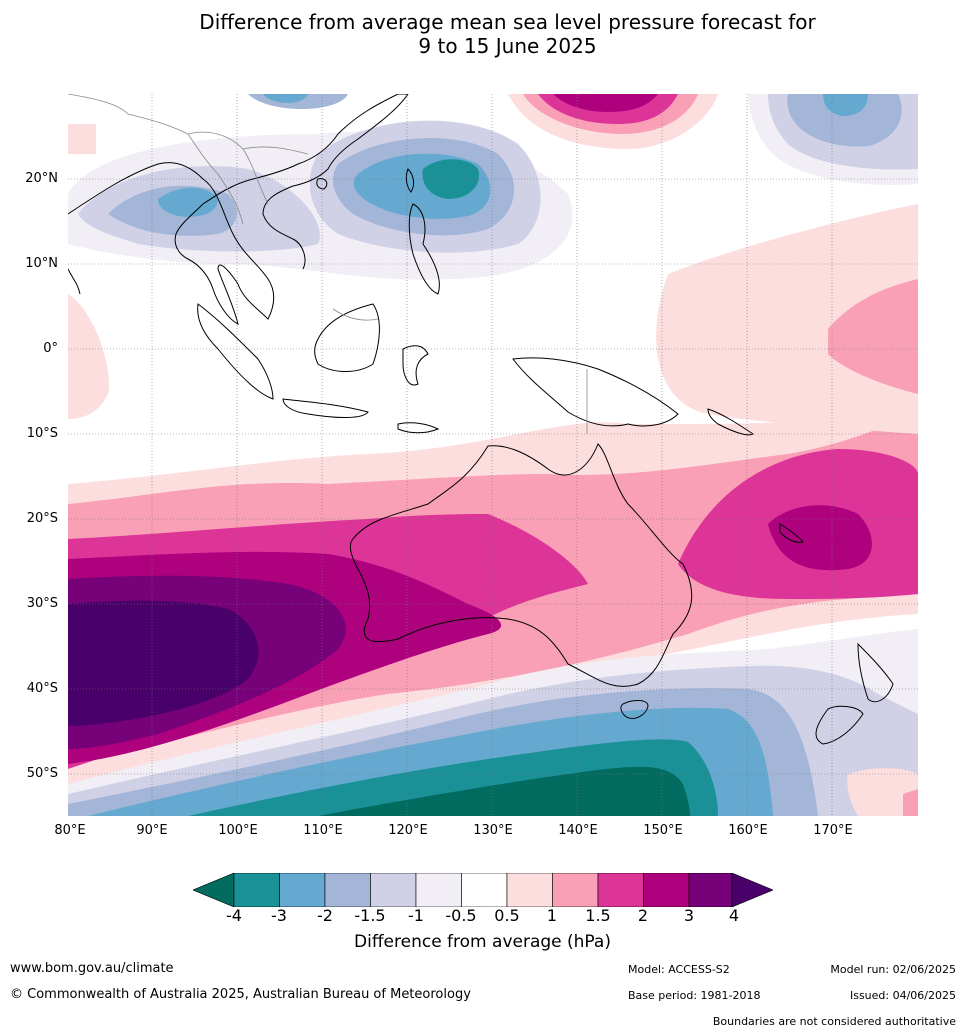 This screenshot has height=1035, width=965. What do you see at coordinates (643, 915) in the screenshot?
I see `colorbar-tick-10: 2` at bounding box center [643, 915].